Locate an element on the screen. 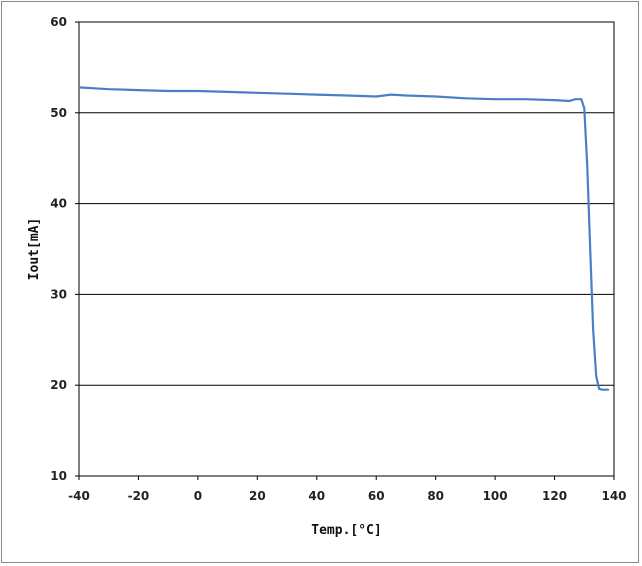 Image resolution: width=642 pixels, height=566 pixels. x-tick-label: 40 is located at coordinates (316, 496).